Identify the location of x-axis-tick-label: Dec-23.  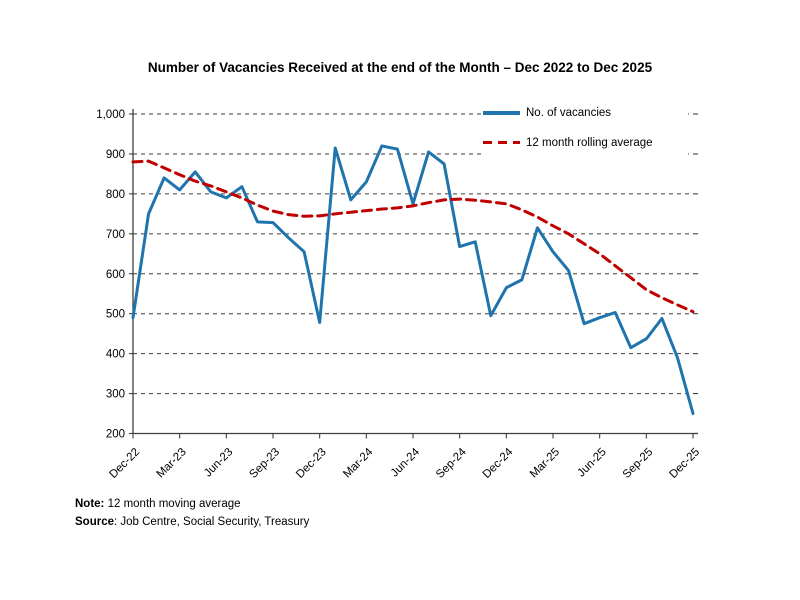
(311, 463).